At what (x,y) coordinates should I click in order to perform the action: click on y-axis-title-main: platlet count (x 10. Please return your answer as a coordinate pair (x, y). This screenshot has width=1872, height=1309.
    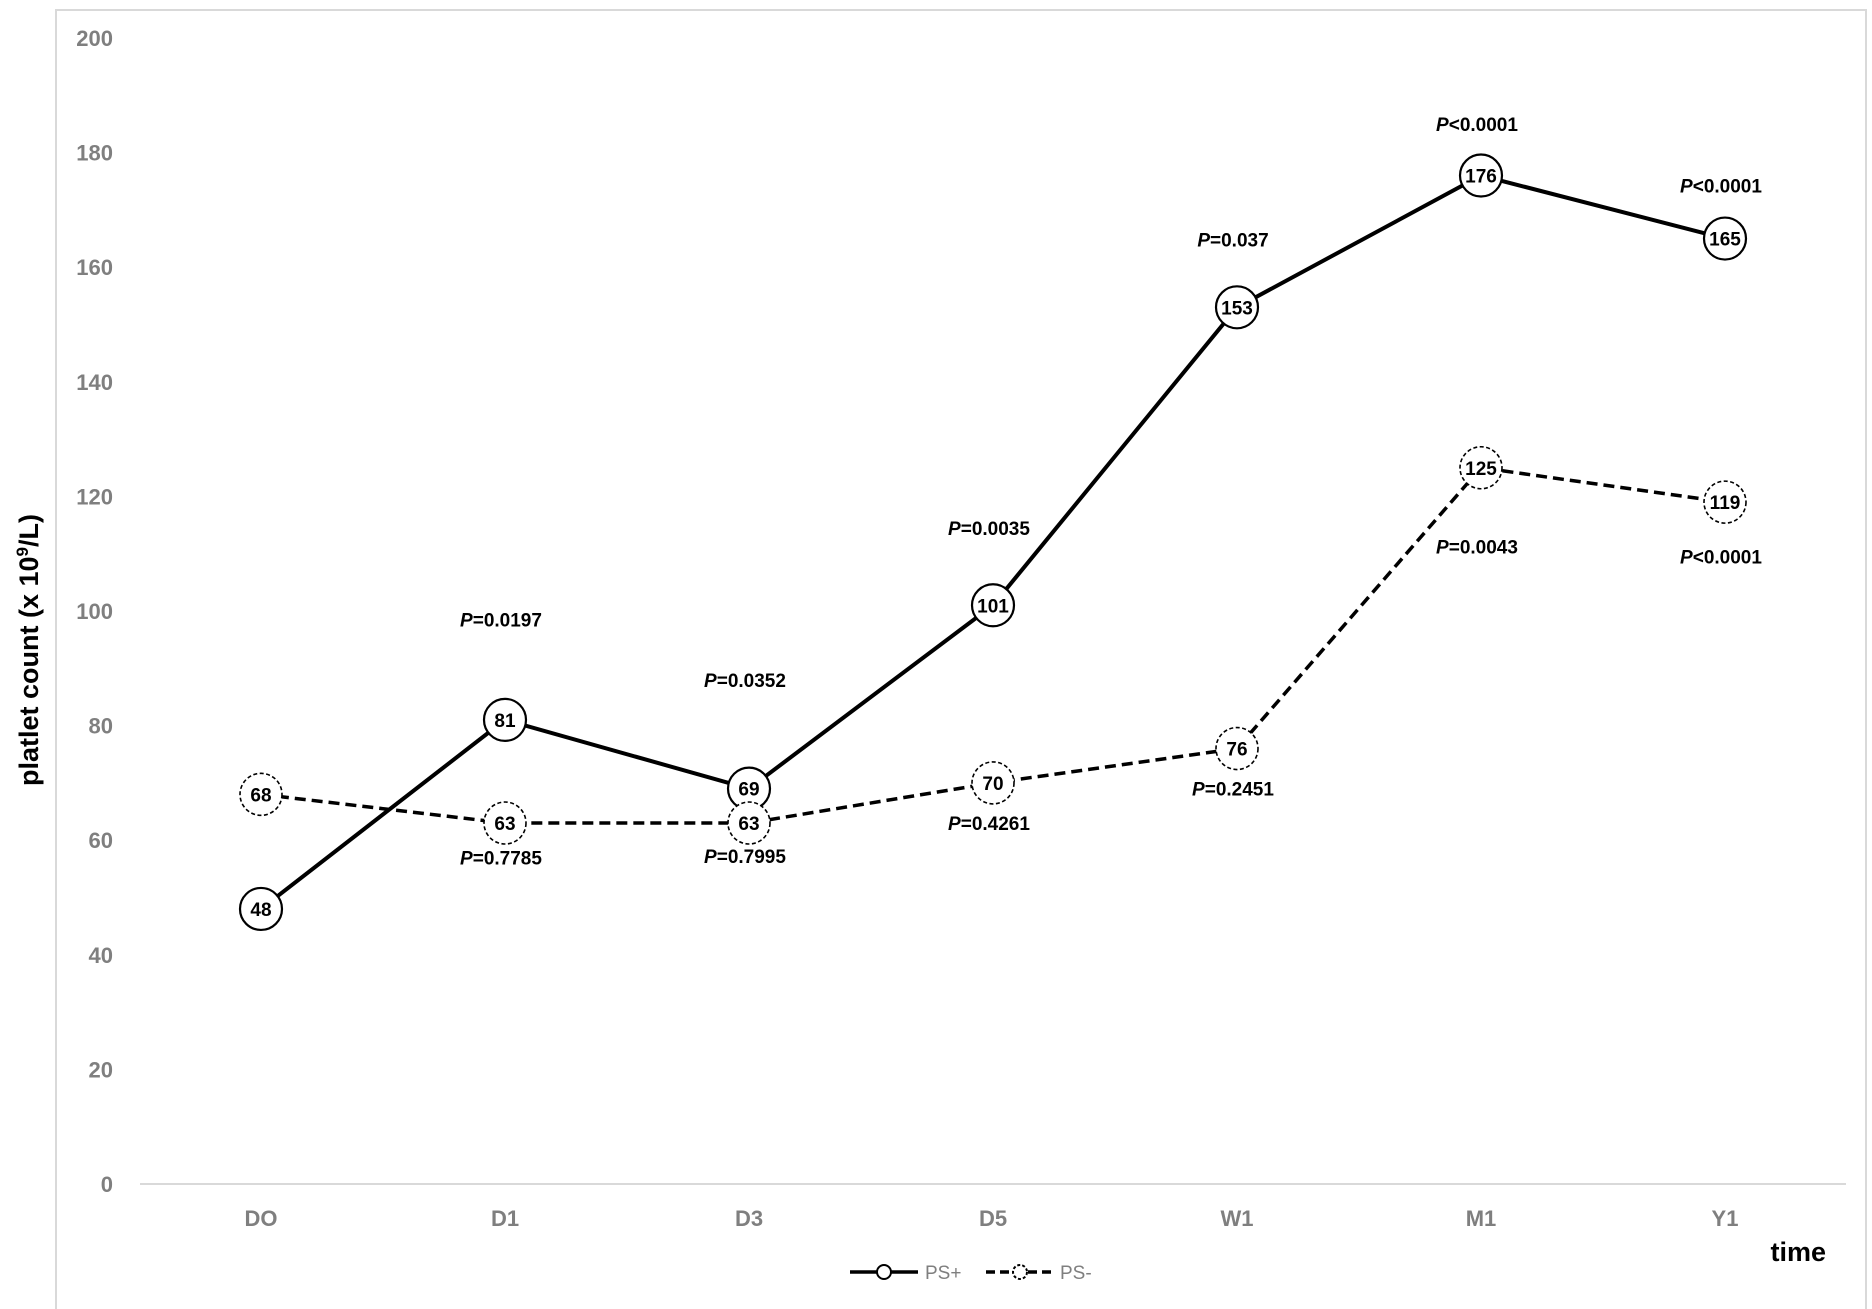
    Looking at the image, I should click on (29, 671).